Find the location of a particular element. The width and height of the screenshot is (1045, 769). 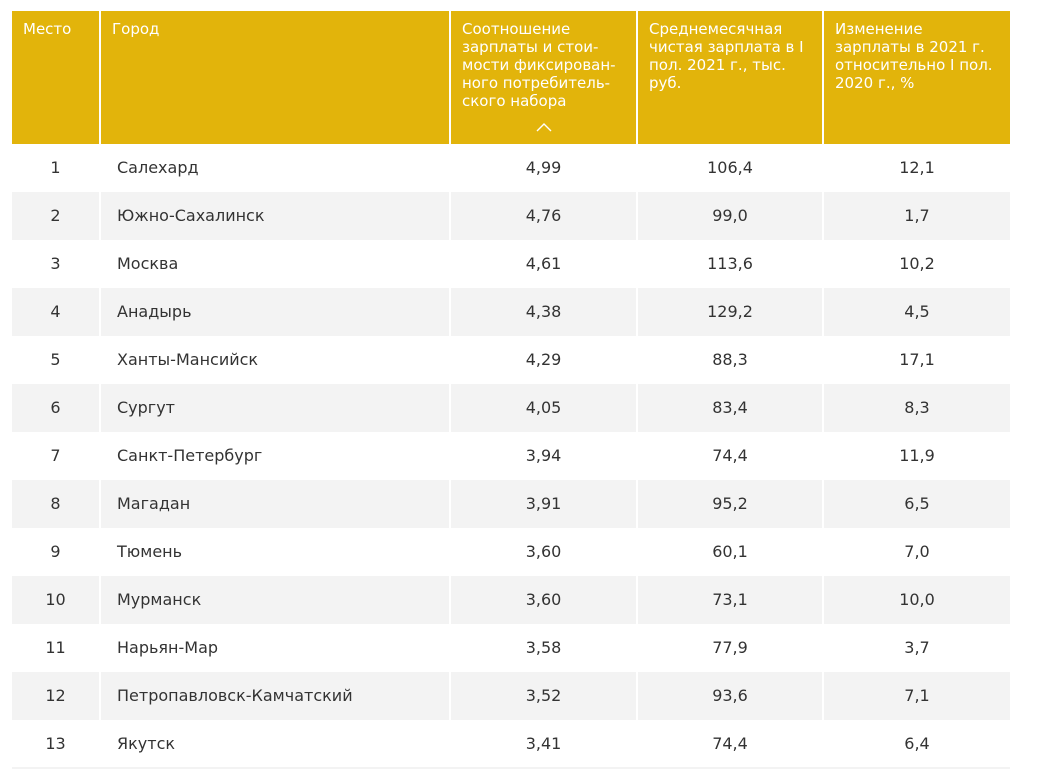

cell-rank: 3 is located at coordinates (56, 264).